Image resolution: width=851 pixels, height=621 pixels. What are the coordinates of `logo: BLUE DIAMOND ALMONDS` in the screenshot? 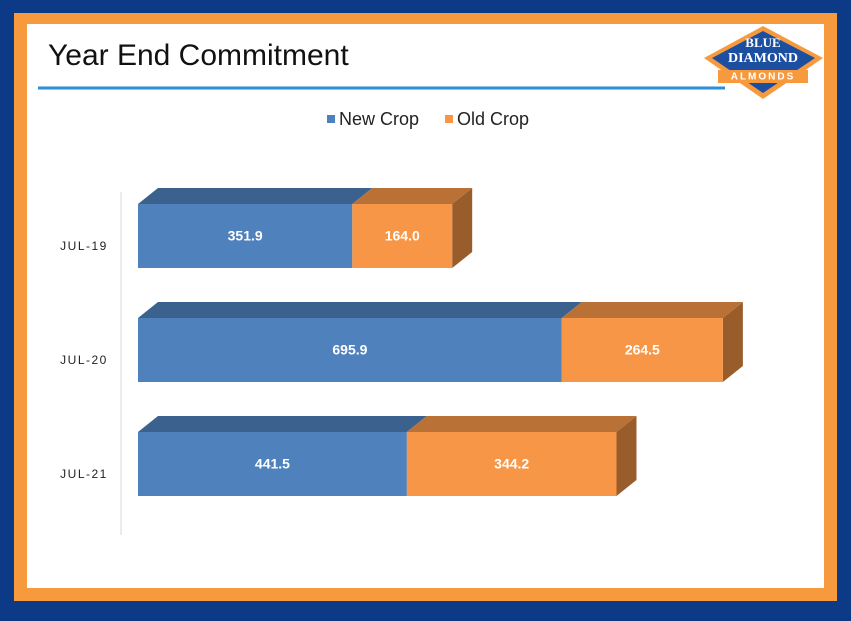 It's located at (763, 62).